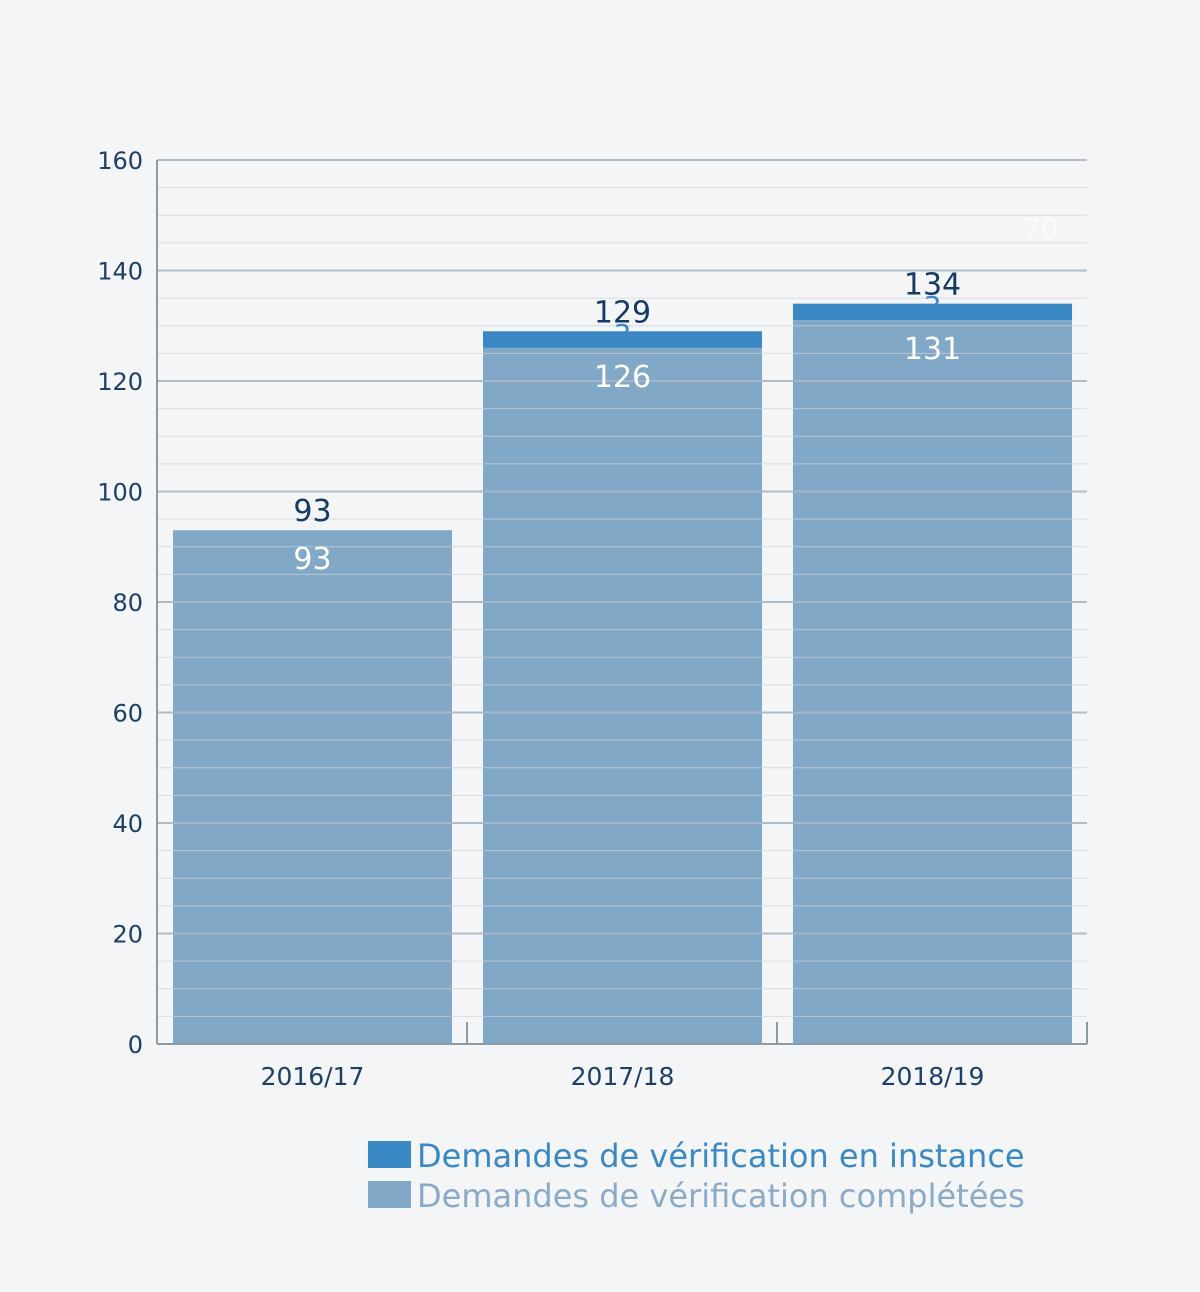  What do you see at coordinates (120, 272) in the screenshot?
I see `y-tick-label: 140` at bounding box center [120, 272].